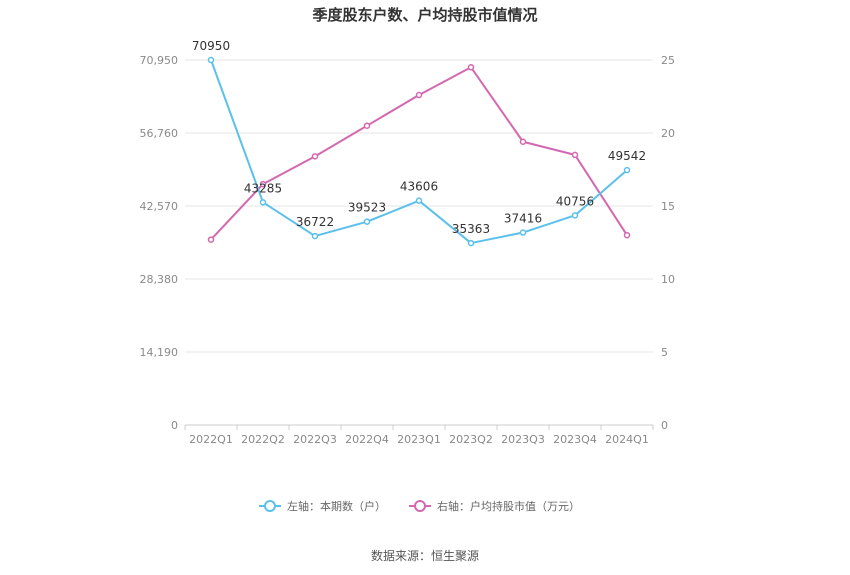 Image resolution: width=850 pixels, height=575 pixels. Describe the element at coordinates (668, 279) in the screenshot. I see `right-tick-label: 10` at that location.